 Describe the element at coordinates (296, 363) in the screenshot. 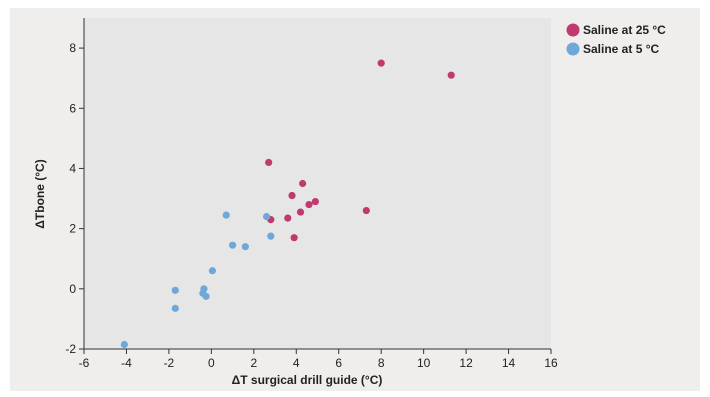

I see `x-tick-label: 4` at that location.